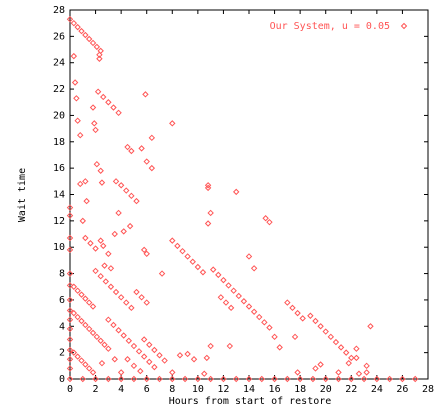 Image resolution: width=448 pixels, height=408 pixels. Describe the element at coordinates (62, 353) in the screenshot. I see `y-tick-label: 2` at that location.